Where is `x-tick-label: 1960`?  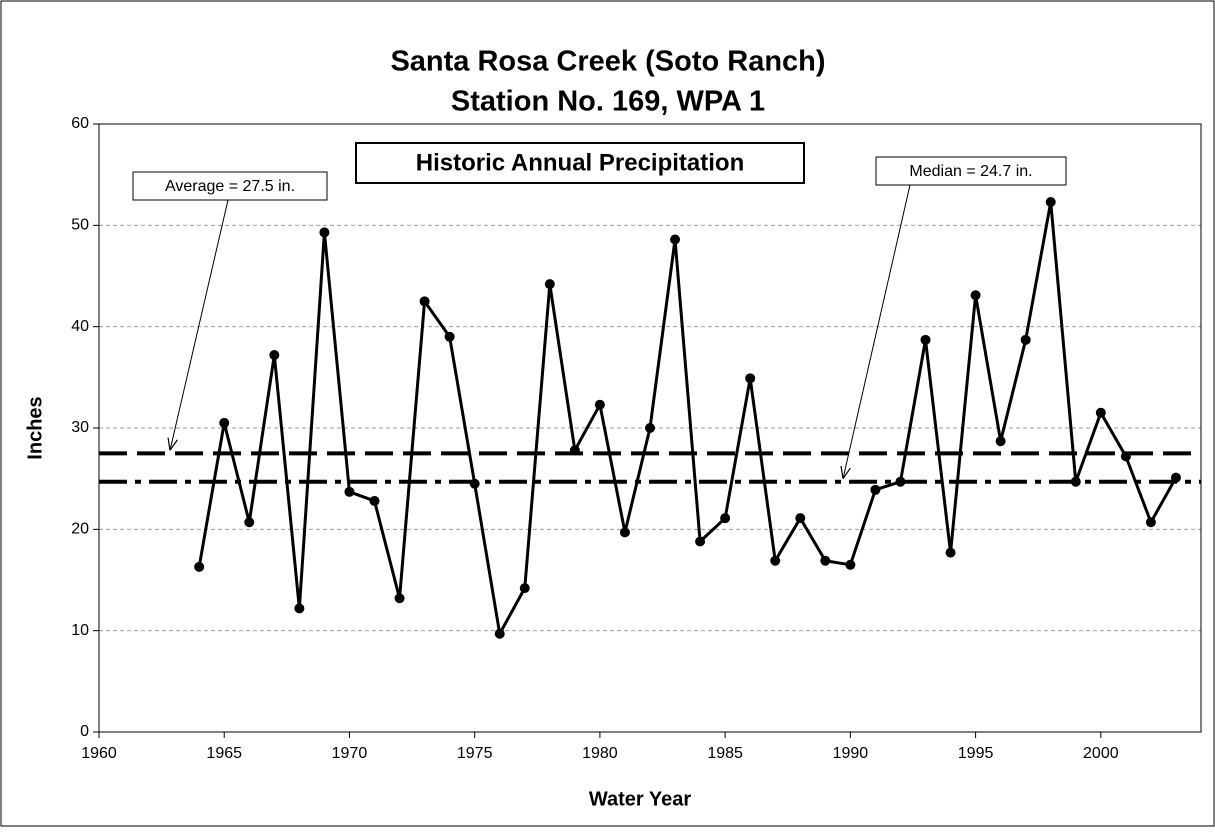
x-tick-label: 1960 is located at coordinates (99, 753).